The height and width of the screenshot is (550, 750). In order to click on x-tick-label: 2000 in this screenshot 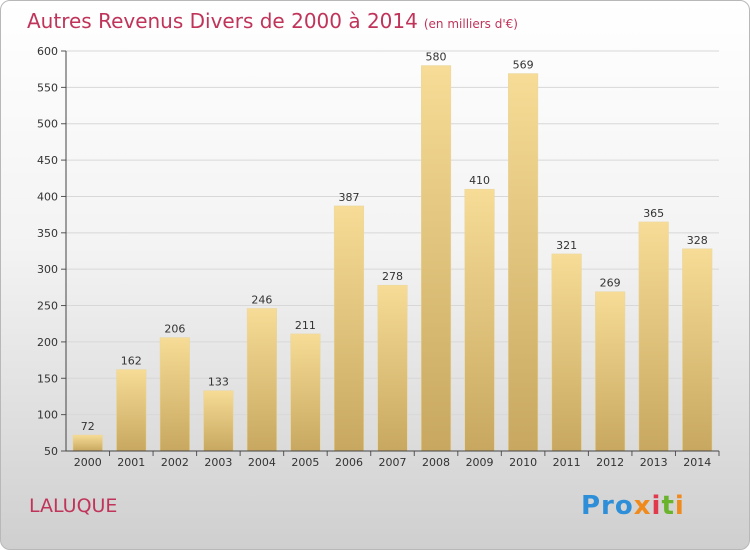, I will do `click(88, 462)`.